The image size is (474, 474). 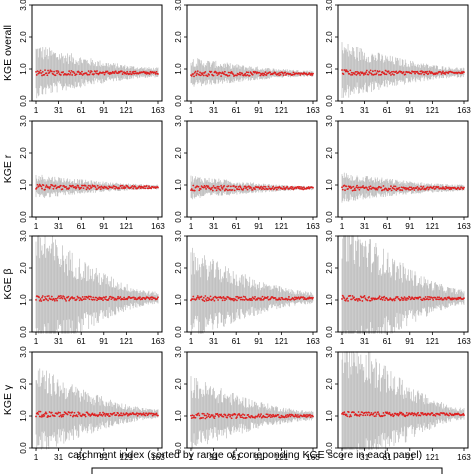 I want to click on row-2-ylabel: KGE β, so click(x=8, y=283).